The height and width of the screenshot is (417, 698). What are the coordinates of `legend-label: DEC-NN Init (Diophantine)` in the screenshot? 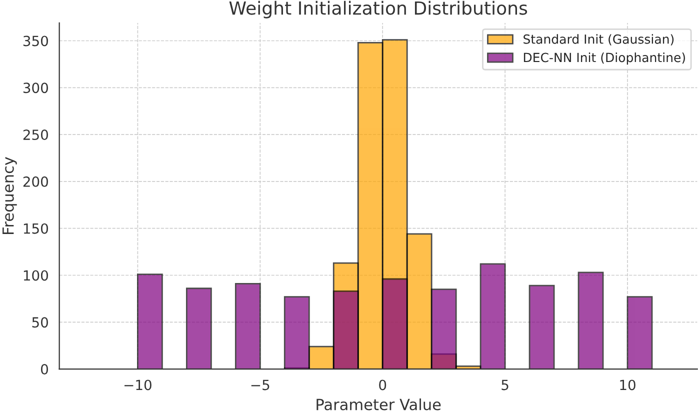 It's located at (604, 58).